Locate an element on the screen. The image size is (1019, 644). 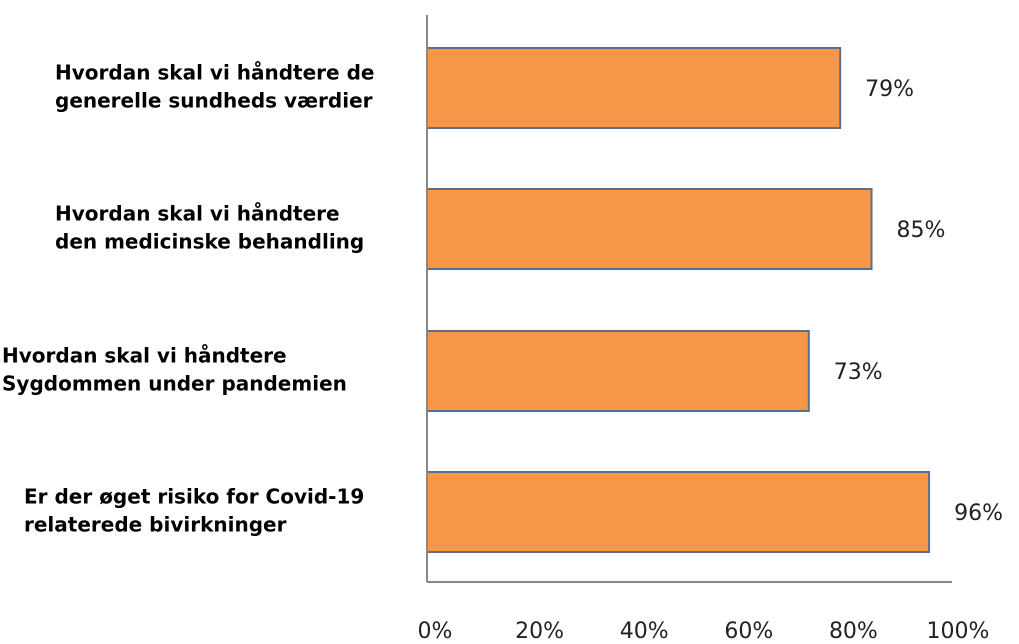
value-label: 96% is located at coordinates (978, 513).